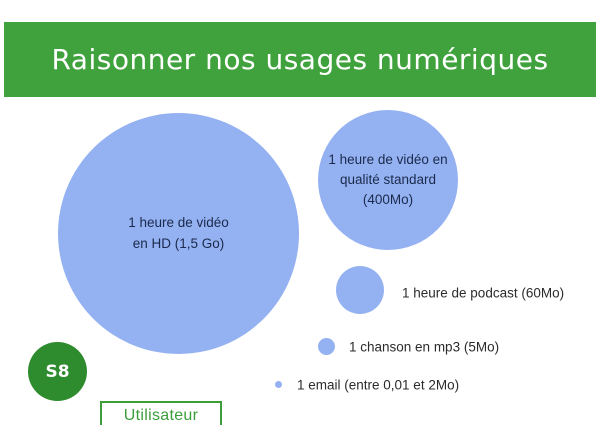 This screenshot has height=425, width=600. I want to click on week-badge-label: S8, so click(57, 371).